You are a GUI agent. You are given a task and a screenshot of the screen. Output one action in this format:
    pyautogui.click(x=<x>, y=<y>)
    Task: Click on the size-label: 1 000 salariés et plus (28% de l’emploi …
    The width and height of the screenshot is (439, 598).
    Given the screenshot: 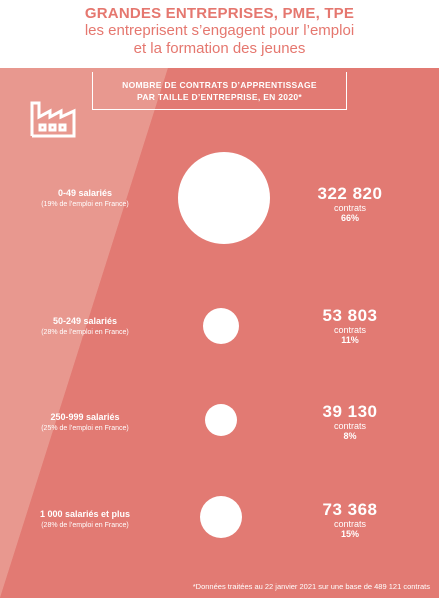 What is the action you would take?
    pyautogui.click(x=85, y=519)
    